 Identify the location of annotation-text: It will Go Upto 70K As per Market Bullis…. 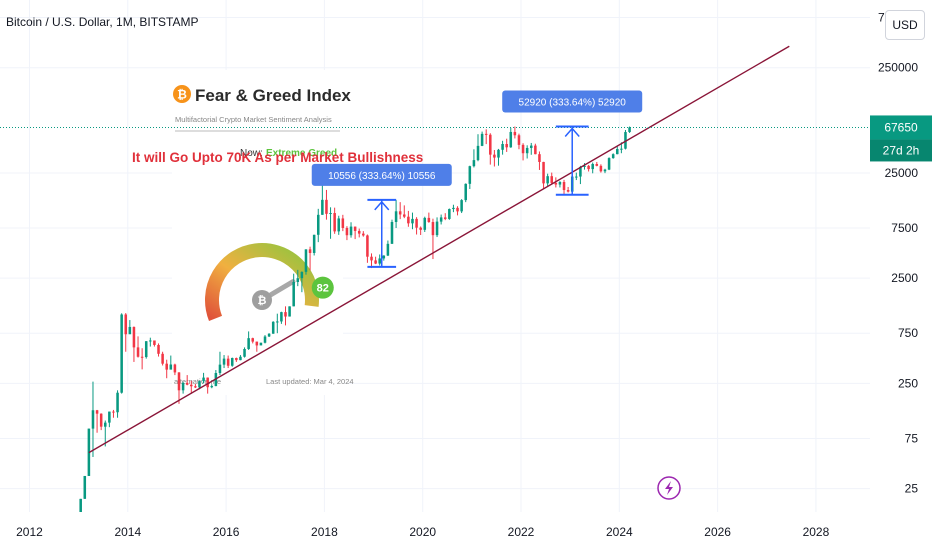
(277, 157).